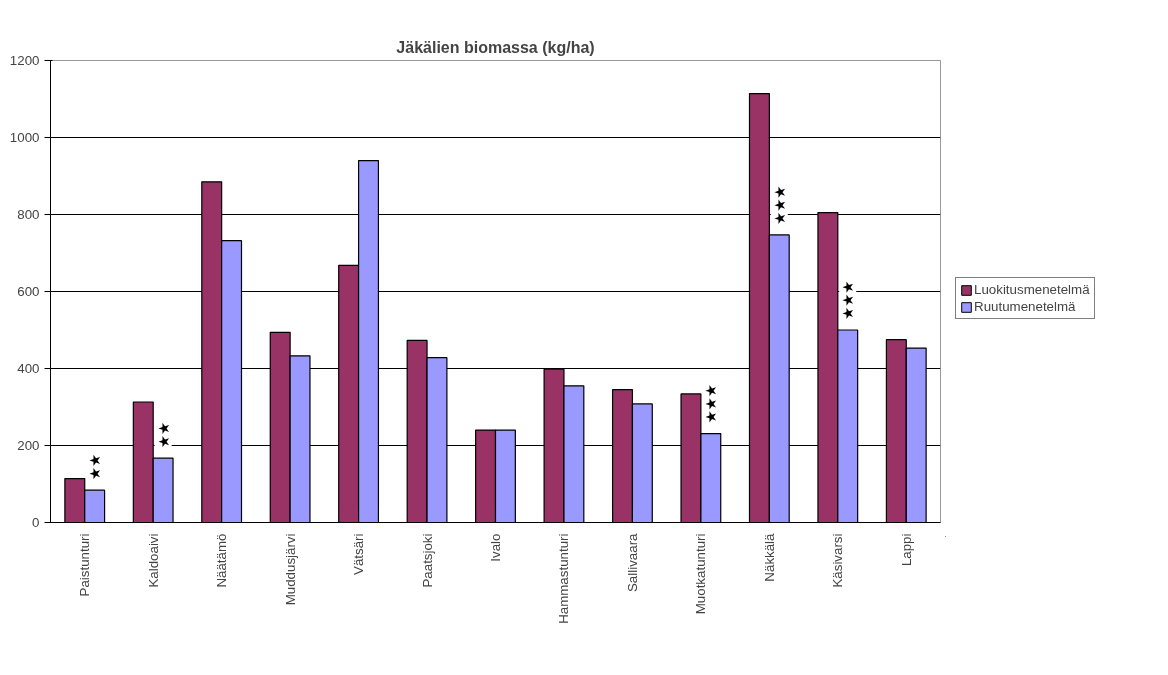  Describe the element at coordinates (28, 291) in the screenshot. I see `y-tick-label: 600` at that location.